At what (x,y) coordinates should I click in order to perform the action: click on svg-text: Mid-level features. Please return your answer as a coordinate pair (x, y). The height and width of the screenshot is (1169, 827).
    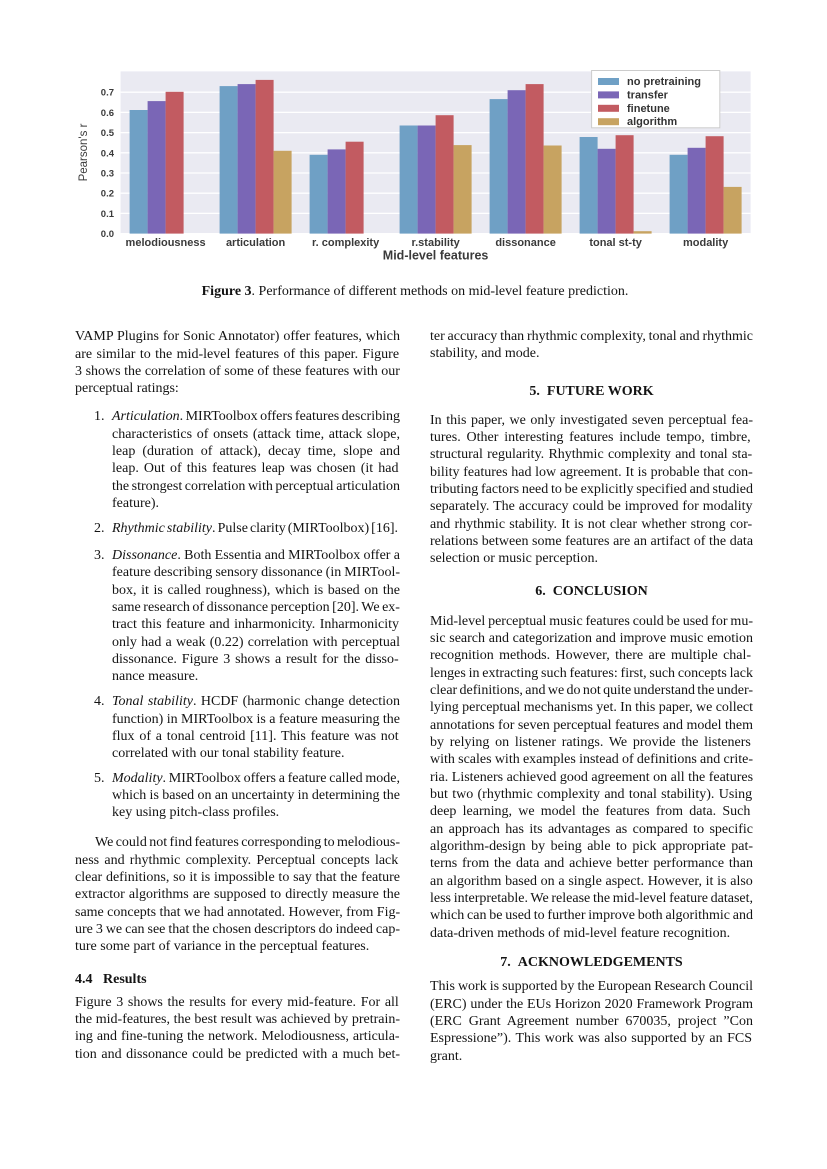
    Looking at the image, I should click on (436, 256).